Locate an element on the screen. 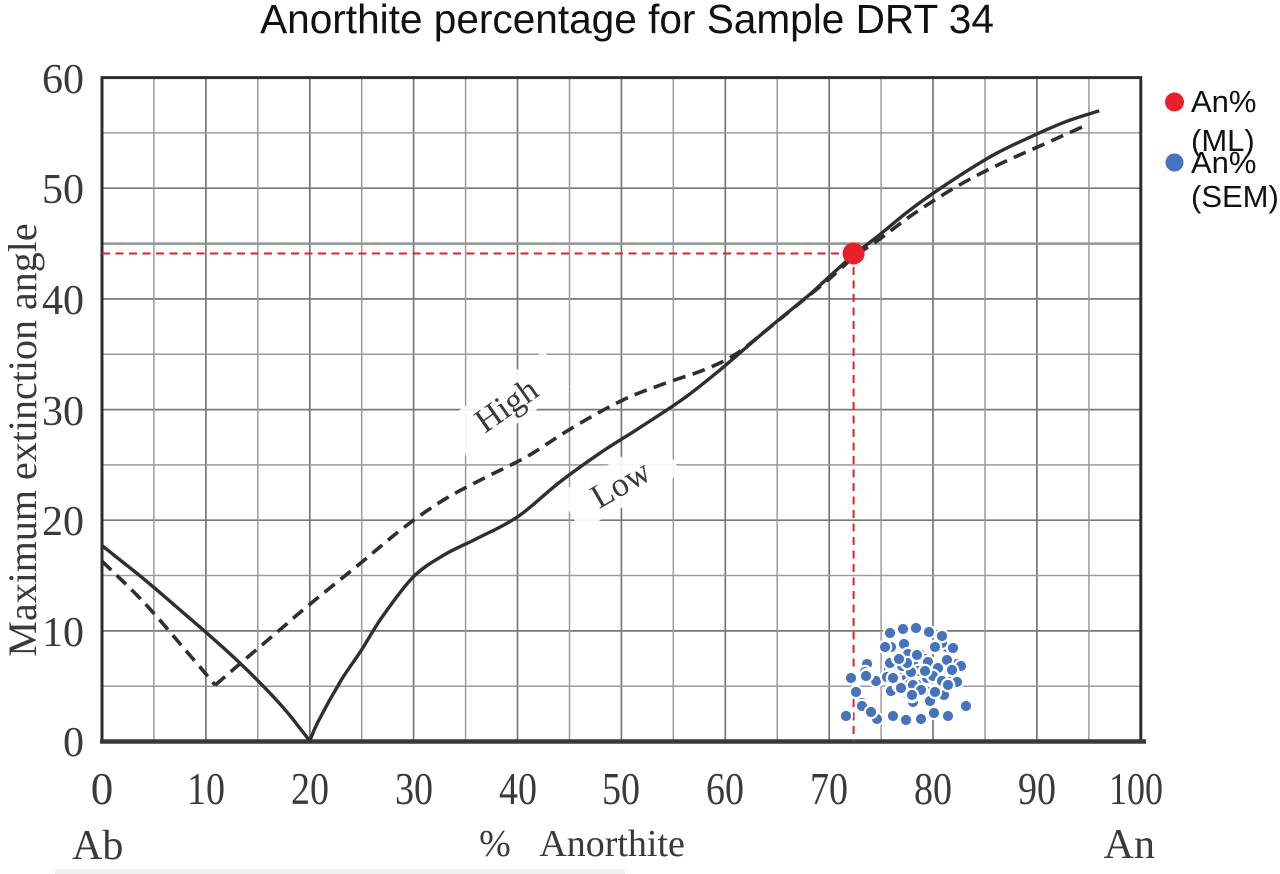 The image size is (1280, 874). svg-text:Anorthite percentage for Sampl: Anorthite percentage for Sample DRT 34 is located at coordinates (627, 21).